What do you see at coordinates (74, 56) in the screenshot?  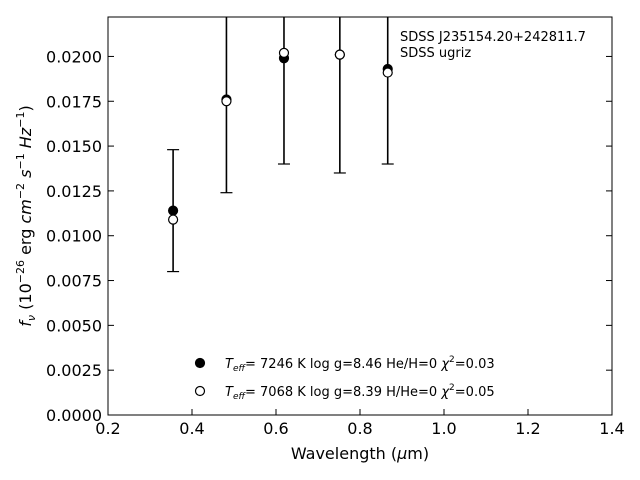 I see `y-tick-label-8: 0.0200` at bounding box center [74, 56].